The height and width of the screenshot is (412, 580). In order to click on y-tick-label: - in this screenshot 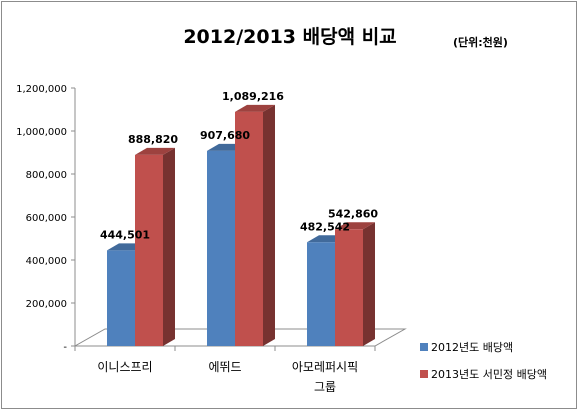, I will do `click(65, 347)`.